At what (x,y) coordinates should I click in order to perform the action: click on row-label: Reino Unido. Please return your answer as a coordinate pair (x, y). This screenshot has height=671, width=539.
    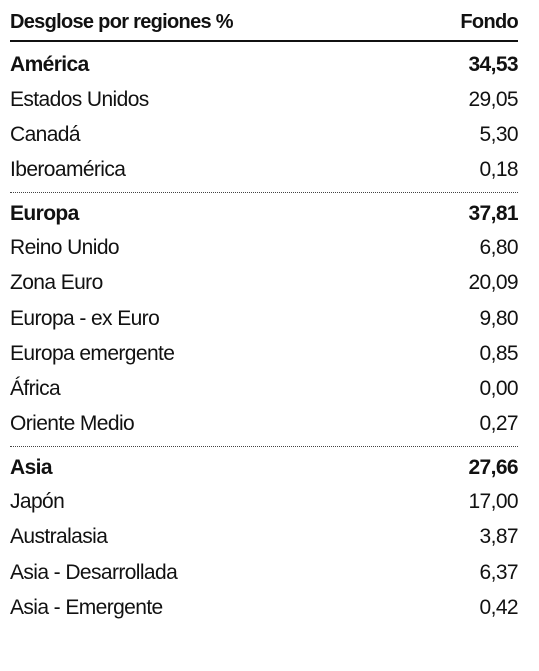
    Looking at the image, I should click on (65, 248).